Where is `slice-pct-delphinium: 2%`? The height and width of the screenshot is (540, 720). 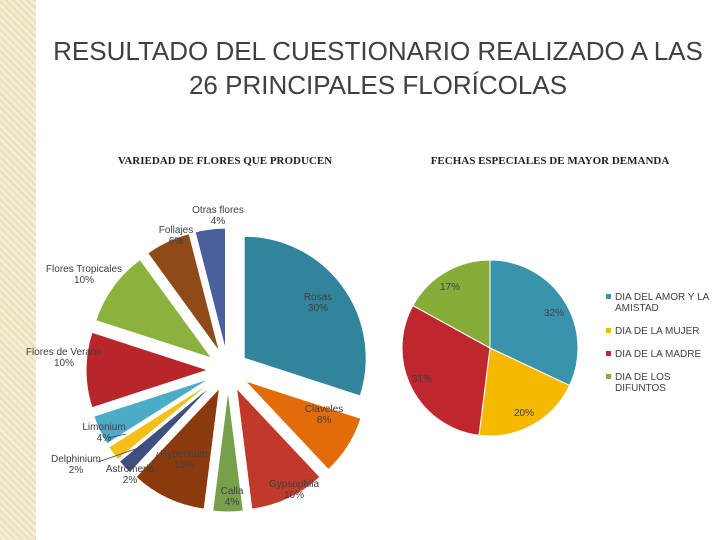
slice-pct-delphinium: 2% is located at coordinates (76, 470).